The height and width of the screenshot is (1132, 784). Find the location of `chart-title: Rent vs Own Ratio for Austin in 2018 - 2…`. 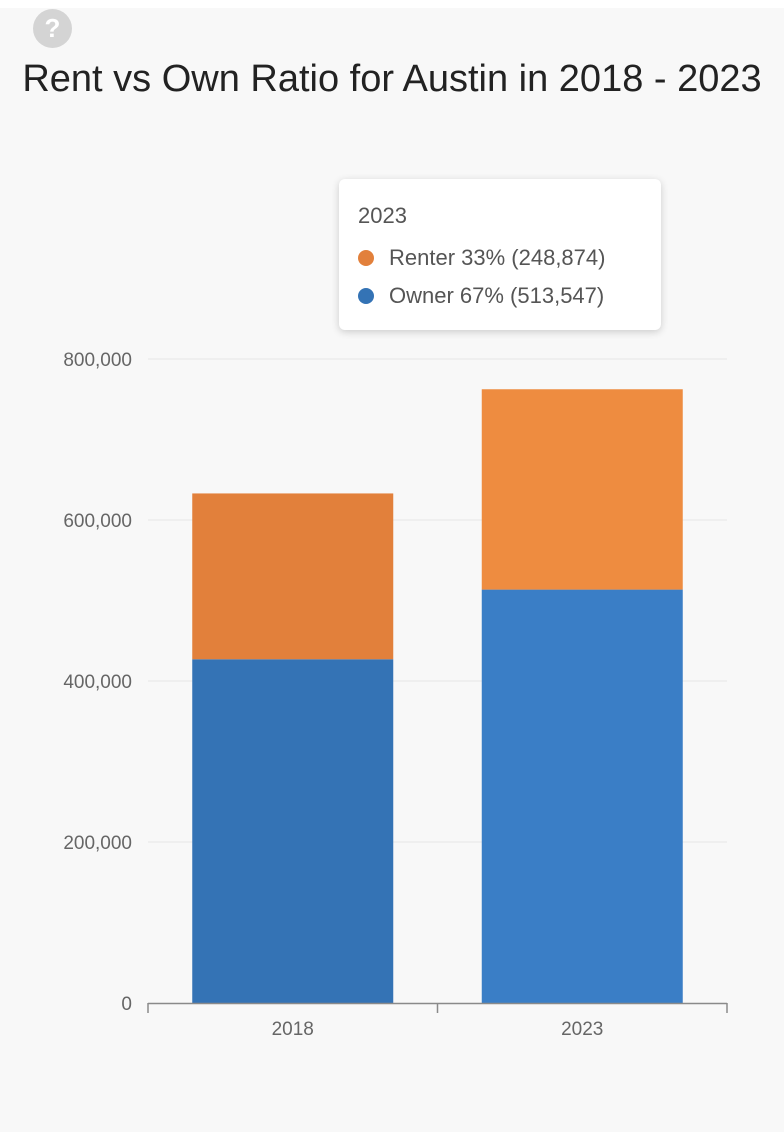

chart-title: Rent vs Own Ratio for Austin in 2018 - 2… is located at coordinates (392, 79).